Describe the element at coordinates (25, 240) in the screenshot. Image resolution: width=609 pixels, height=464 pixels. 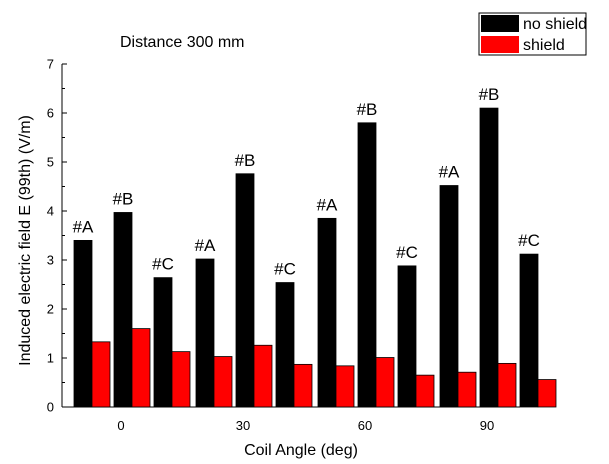
I see `y-axis-label: Induced electric field E (99th) (V/m)` at that location.